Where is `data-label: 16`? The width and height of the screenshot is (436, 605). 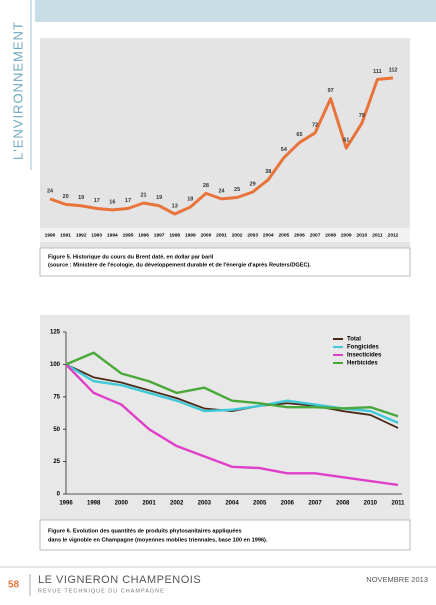 data-label: 16 is located at coordinates (112, 202).